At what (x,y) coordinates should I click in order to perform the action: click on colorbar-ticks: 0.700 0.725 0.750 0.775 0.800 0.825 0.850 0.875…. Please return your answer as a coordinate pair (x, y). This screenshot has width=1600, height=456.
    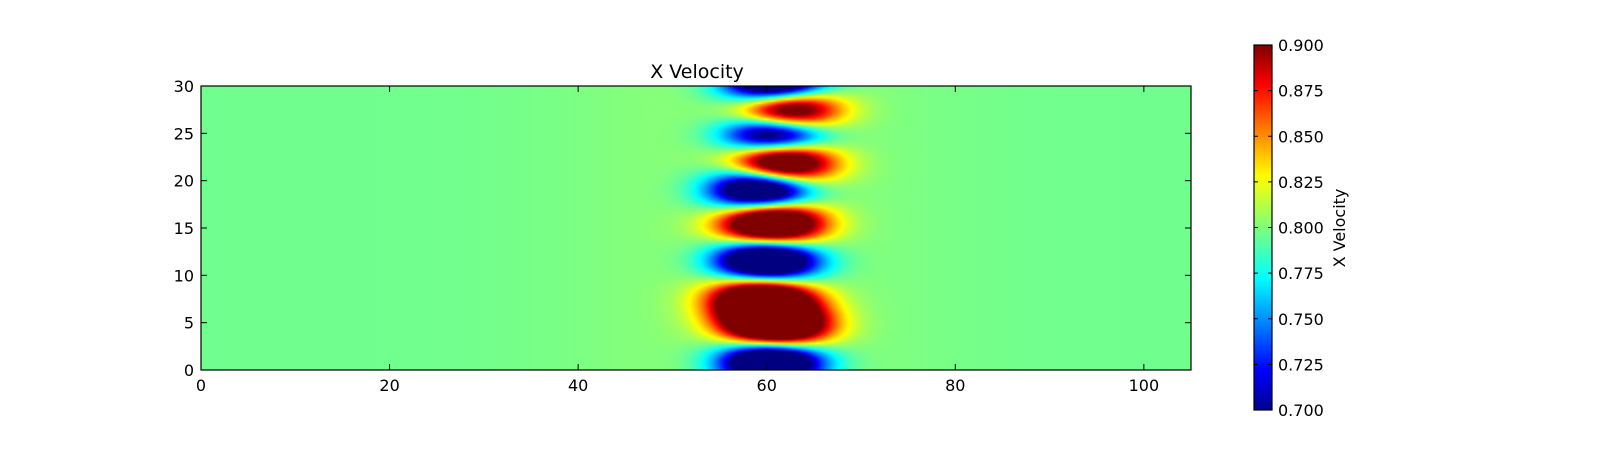
    Looking at the image, I should click on (1289, 228).